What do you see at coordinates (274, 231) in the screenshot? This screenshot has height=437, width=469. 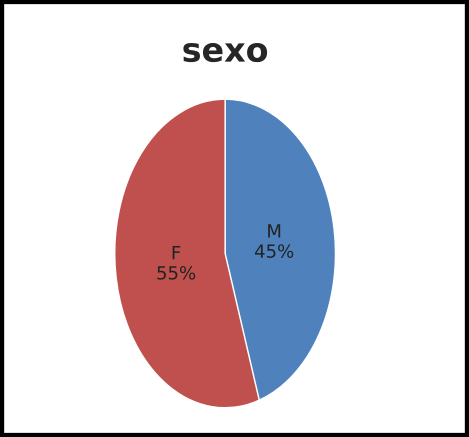 I see `slice-label: M` at bounding box center [274, 231].